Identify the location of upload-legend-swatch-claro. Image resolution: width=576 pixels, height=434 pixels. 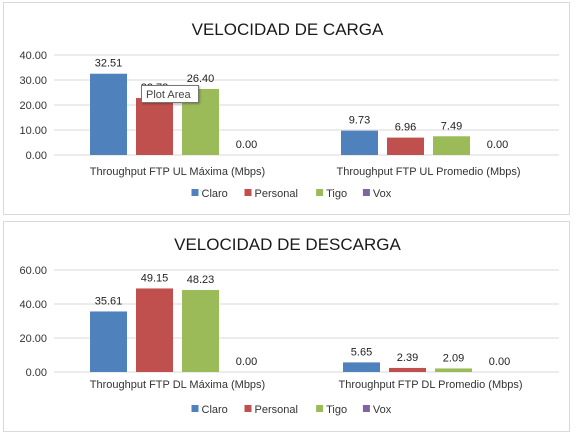
(195, 192).